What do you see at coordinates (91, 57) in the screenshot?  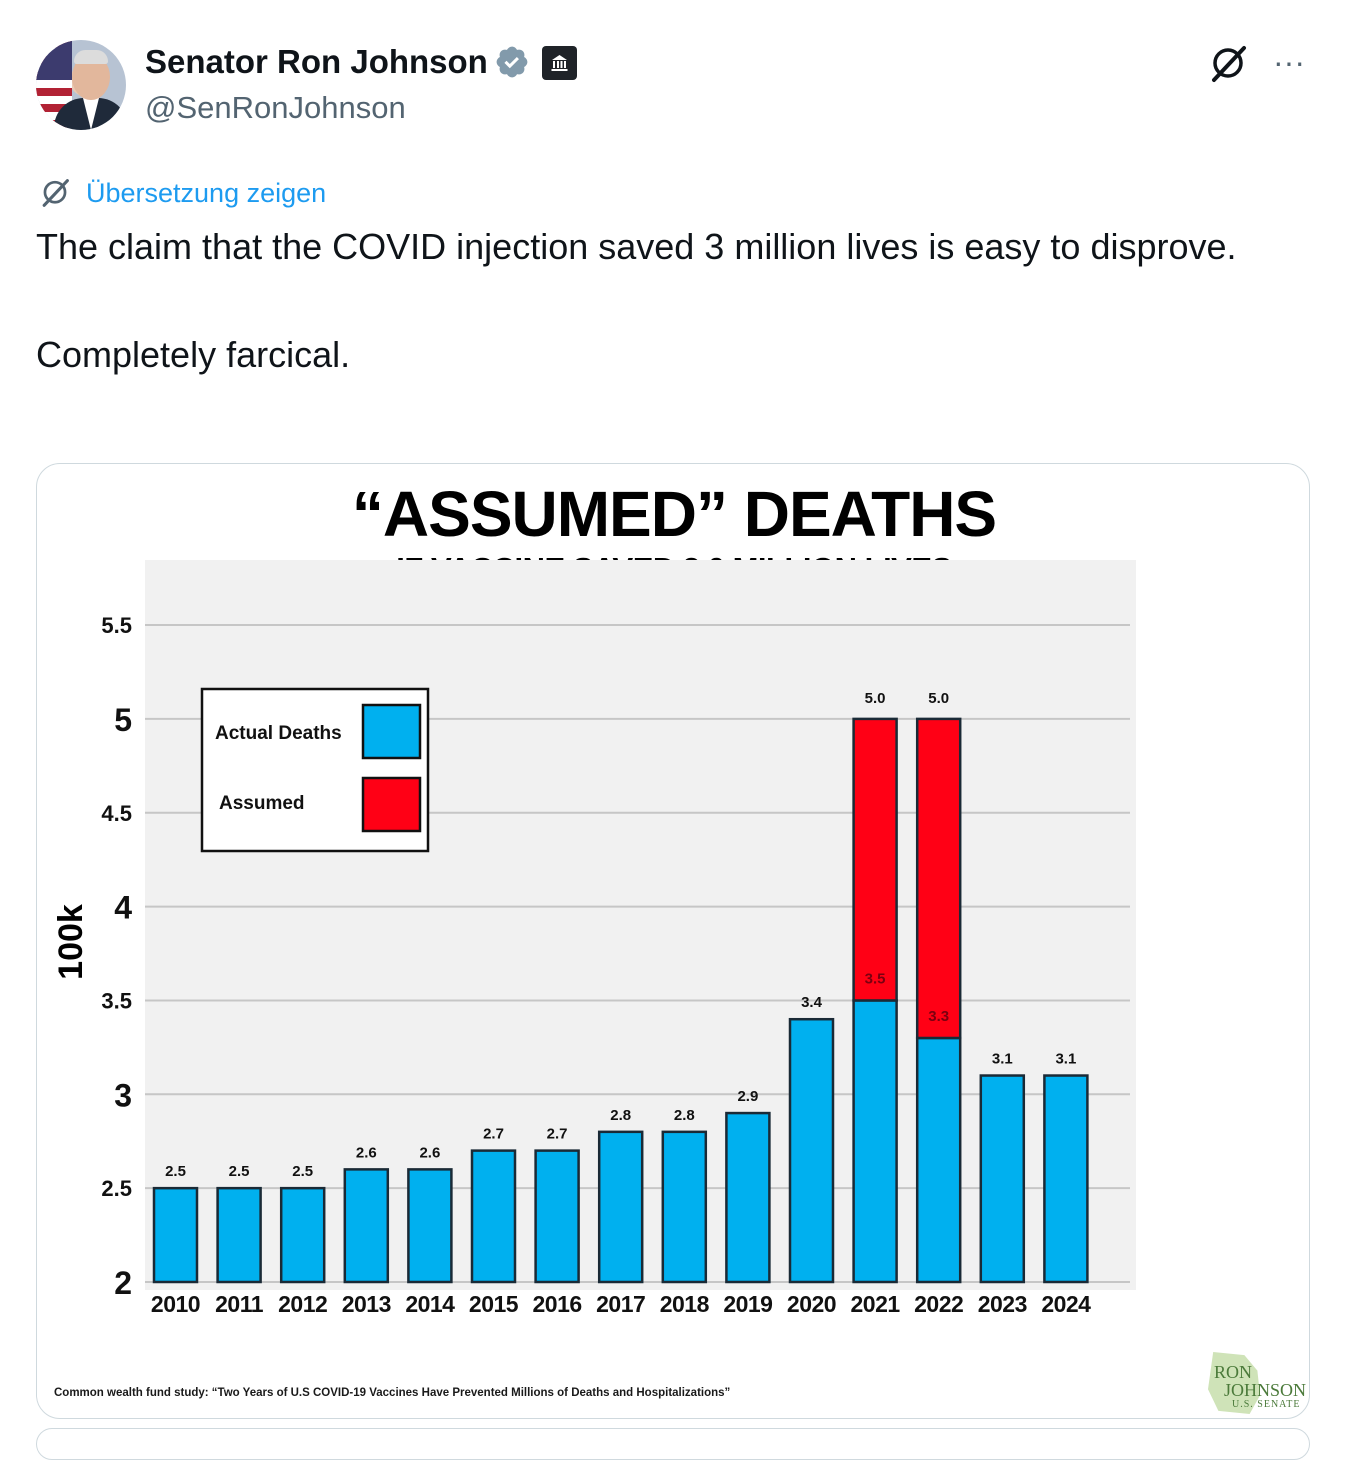 I see `avatar-hair` at bounding box center [91, 57].